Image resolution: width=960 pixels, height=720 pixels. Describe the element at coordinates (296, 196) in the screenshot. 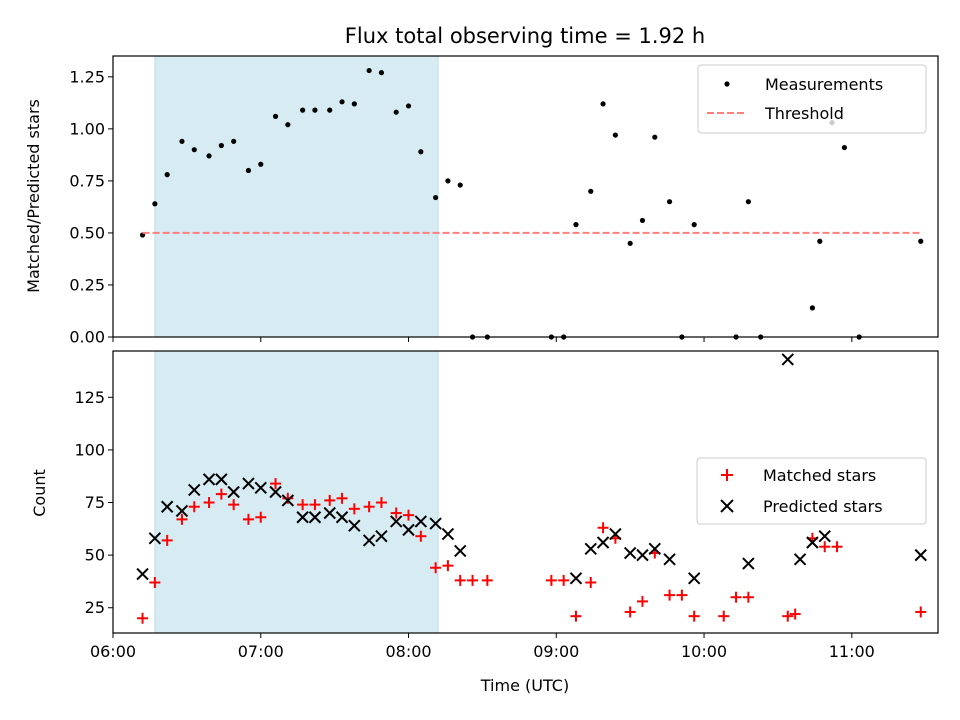

I see `top-shaded-region` at that location.